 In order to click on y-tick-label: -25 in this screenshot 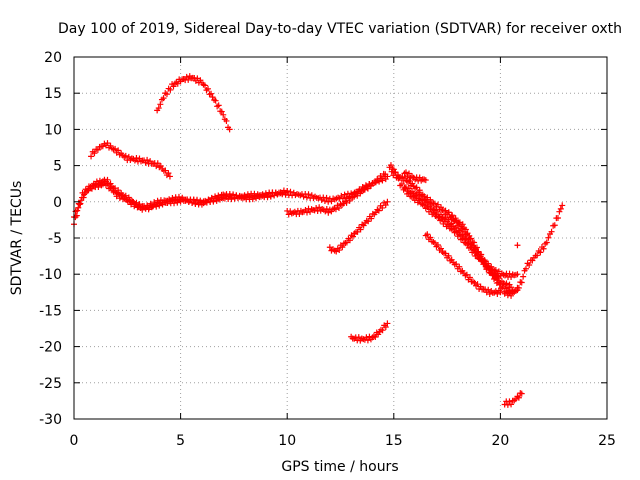, I will do `click(50, 384)`.